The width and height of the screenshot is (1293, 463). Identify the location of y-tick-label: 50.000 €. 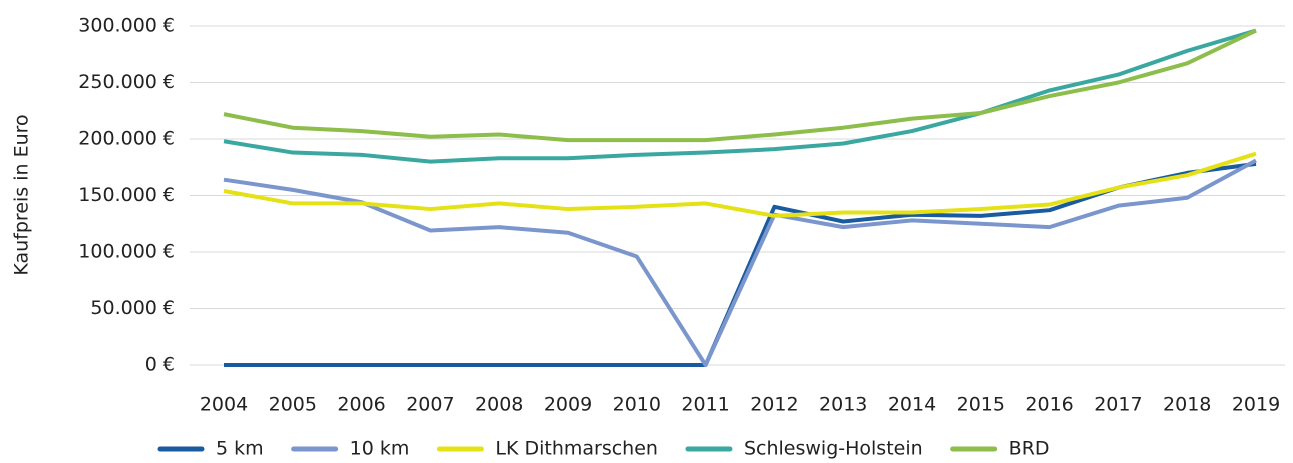
(132, 308).